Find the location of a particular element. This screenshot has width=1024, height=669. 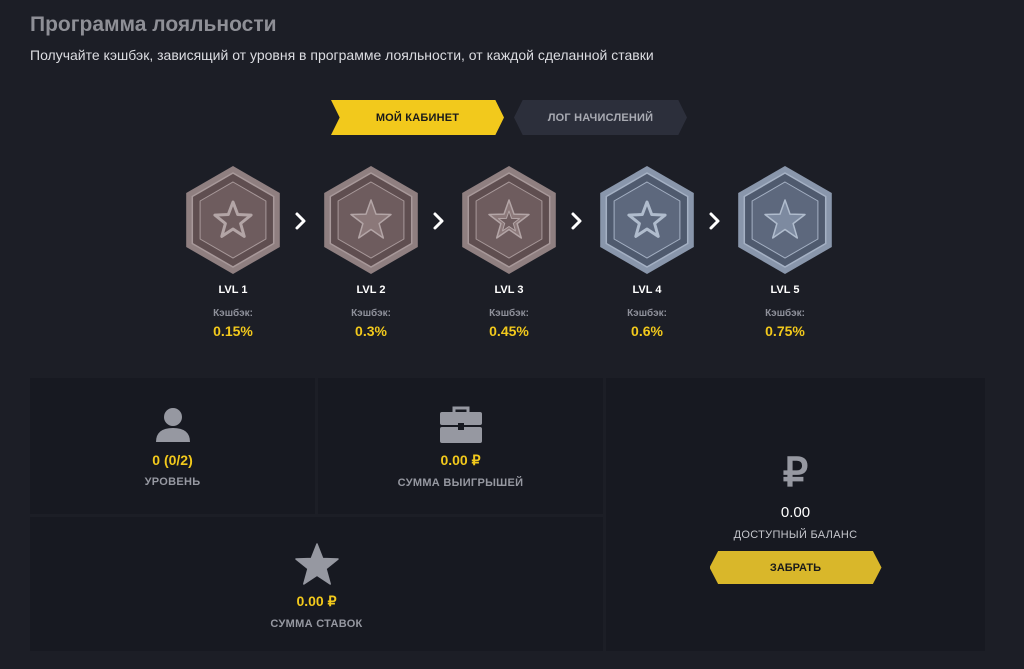

bets-value: 0.00 ₽ is located at coordinates (316, 601).